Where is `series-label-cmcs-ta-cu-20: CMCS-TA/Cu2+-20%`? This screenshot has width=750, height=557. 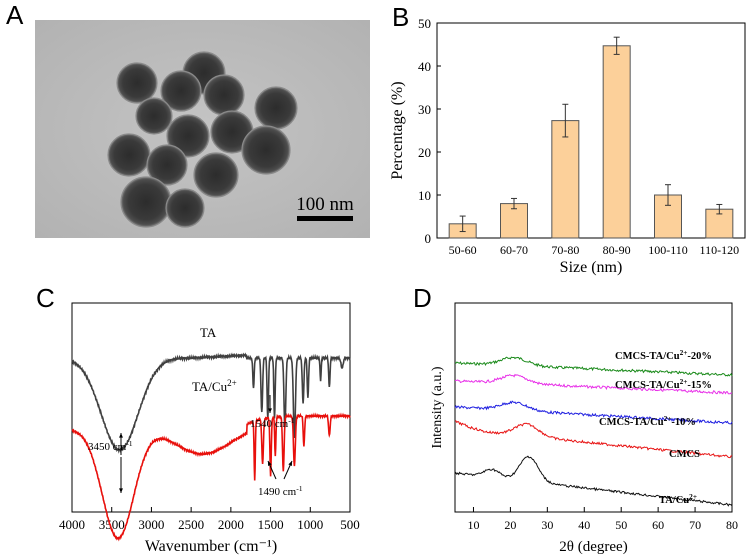 series-label-cmcs-ta-cu-20: CMCS-TA/Cu2+-20% is located at coordinates (663, 355).